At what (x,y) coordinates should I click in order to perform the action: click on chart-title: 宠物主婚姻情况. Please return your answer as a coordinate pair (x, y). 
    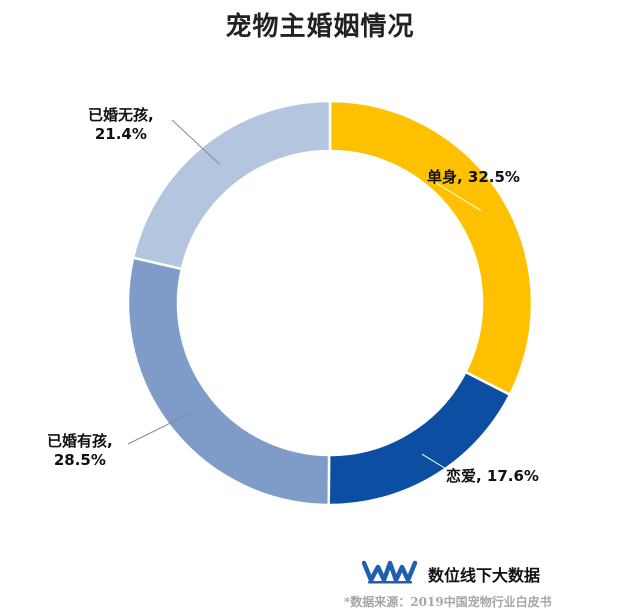
    Looking at the image, I should click on (320, 27).